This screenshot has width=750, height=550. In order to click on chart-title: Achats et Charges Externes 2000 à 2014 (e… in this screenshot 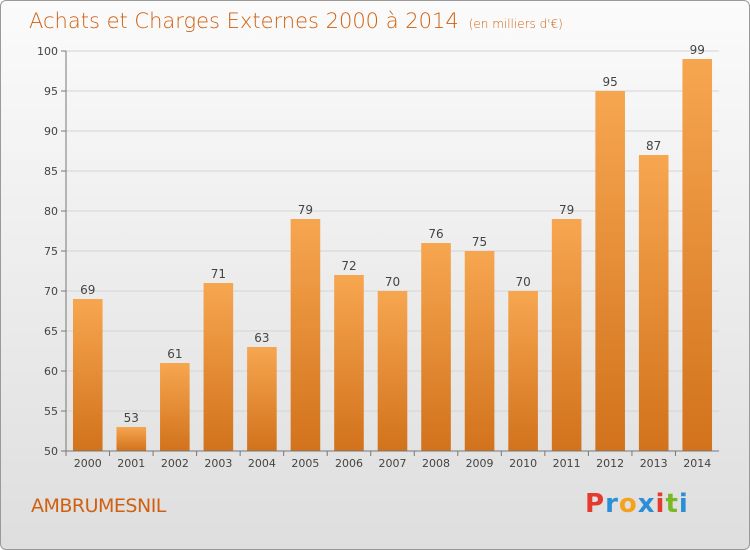, I will do `click(296, 21)`.